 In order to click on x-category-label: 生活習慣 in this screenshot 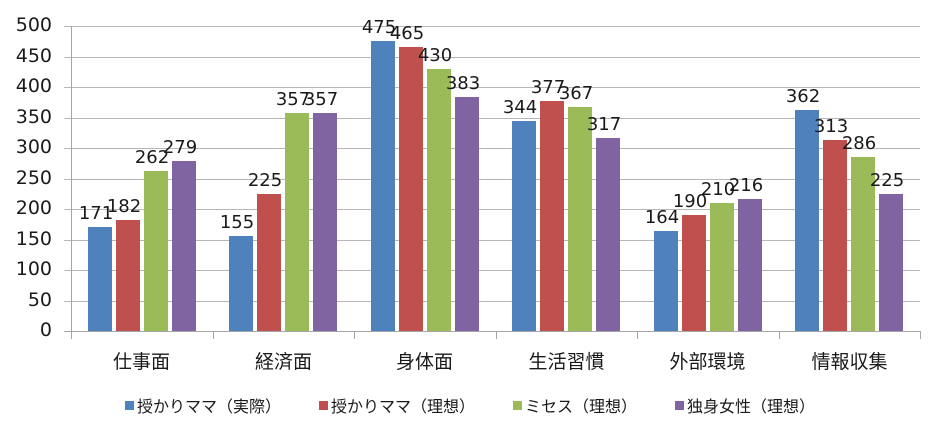, I will do `click(566, 362)`.